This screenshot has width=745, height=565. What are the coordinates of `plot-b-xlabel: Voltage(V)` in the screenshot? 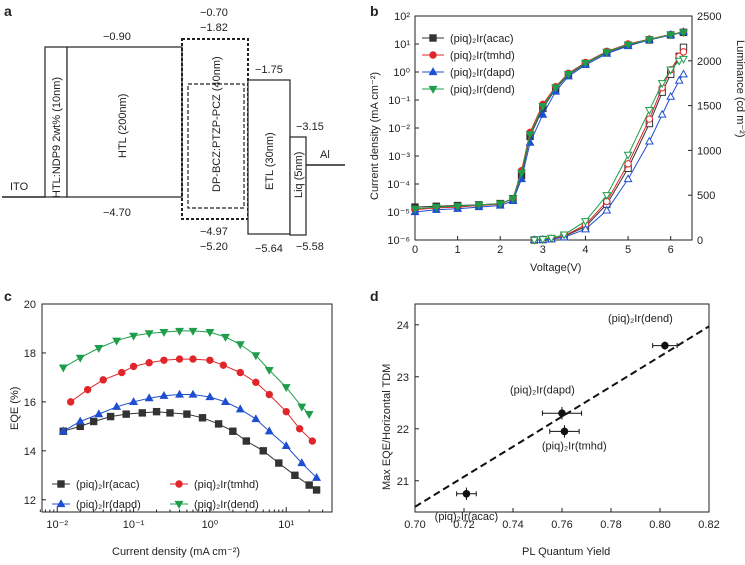 It's located at (555, 268).